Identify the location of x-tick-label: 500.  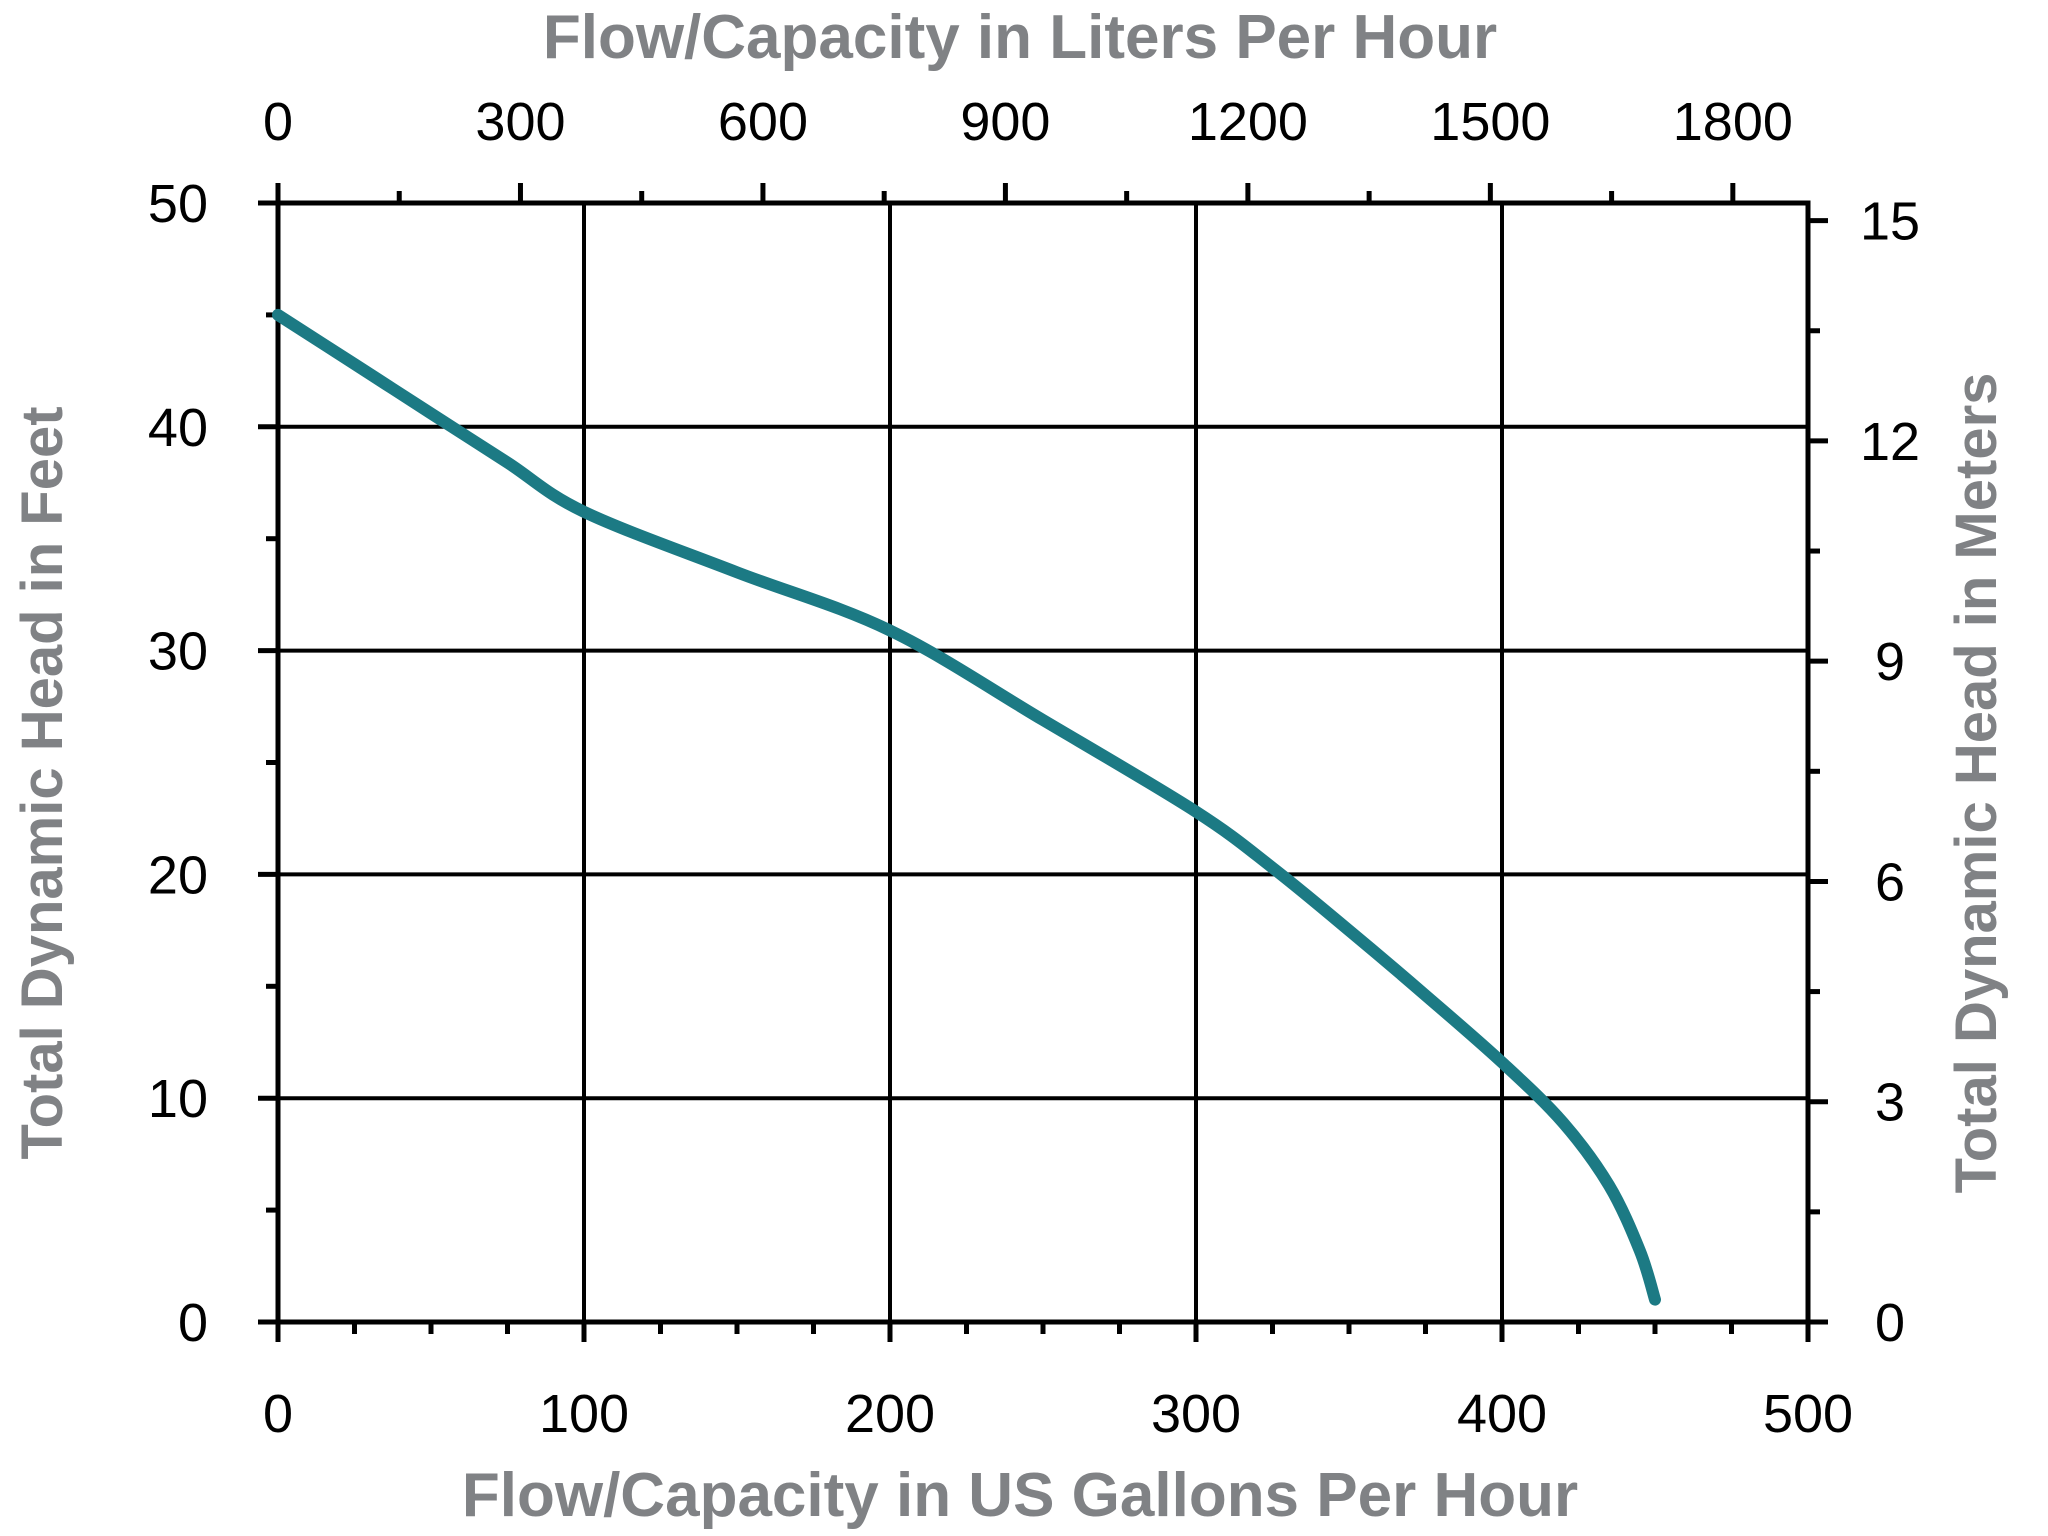
(1808, 1414).